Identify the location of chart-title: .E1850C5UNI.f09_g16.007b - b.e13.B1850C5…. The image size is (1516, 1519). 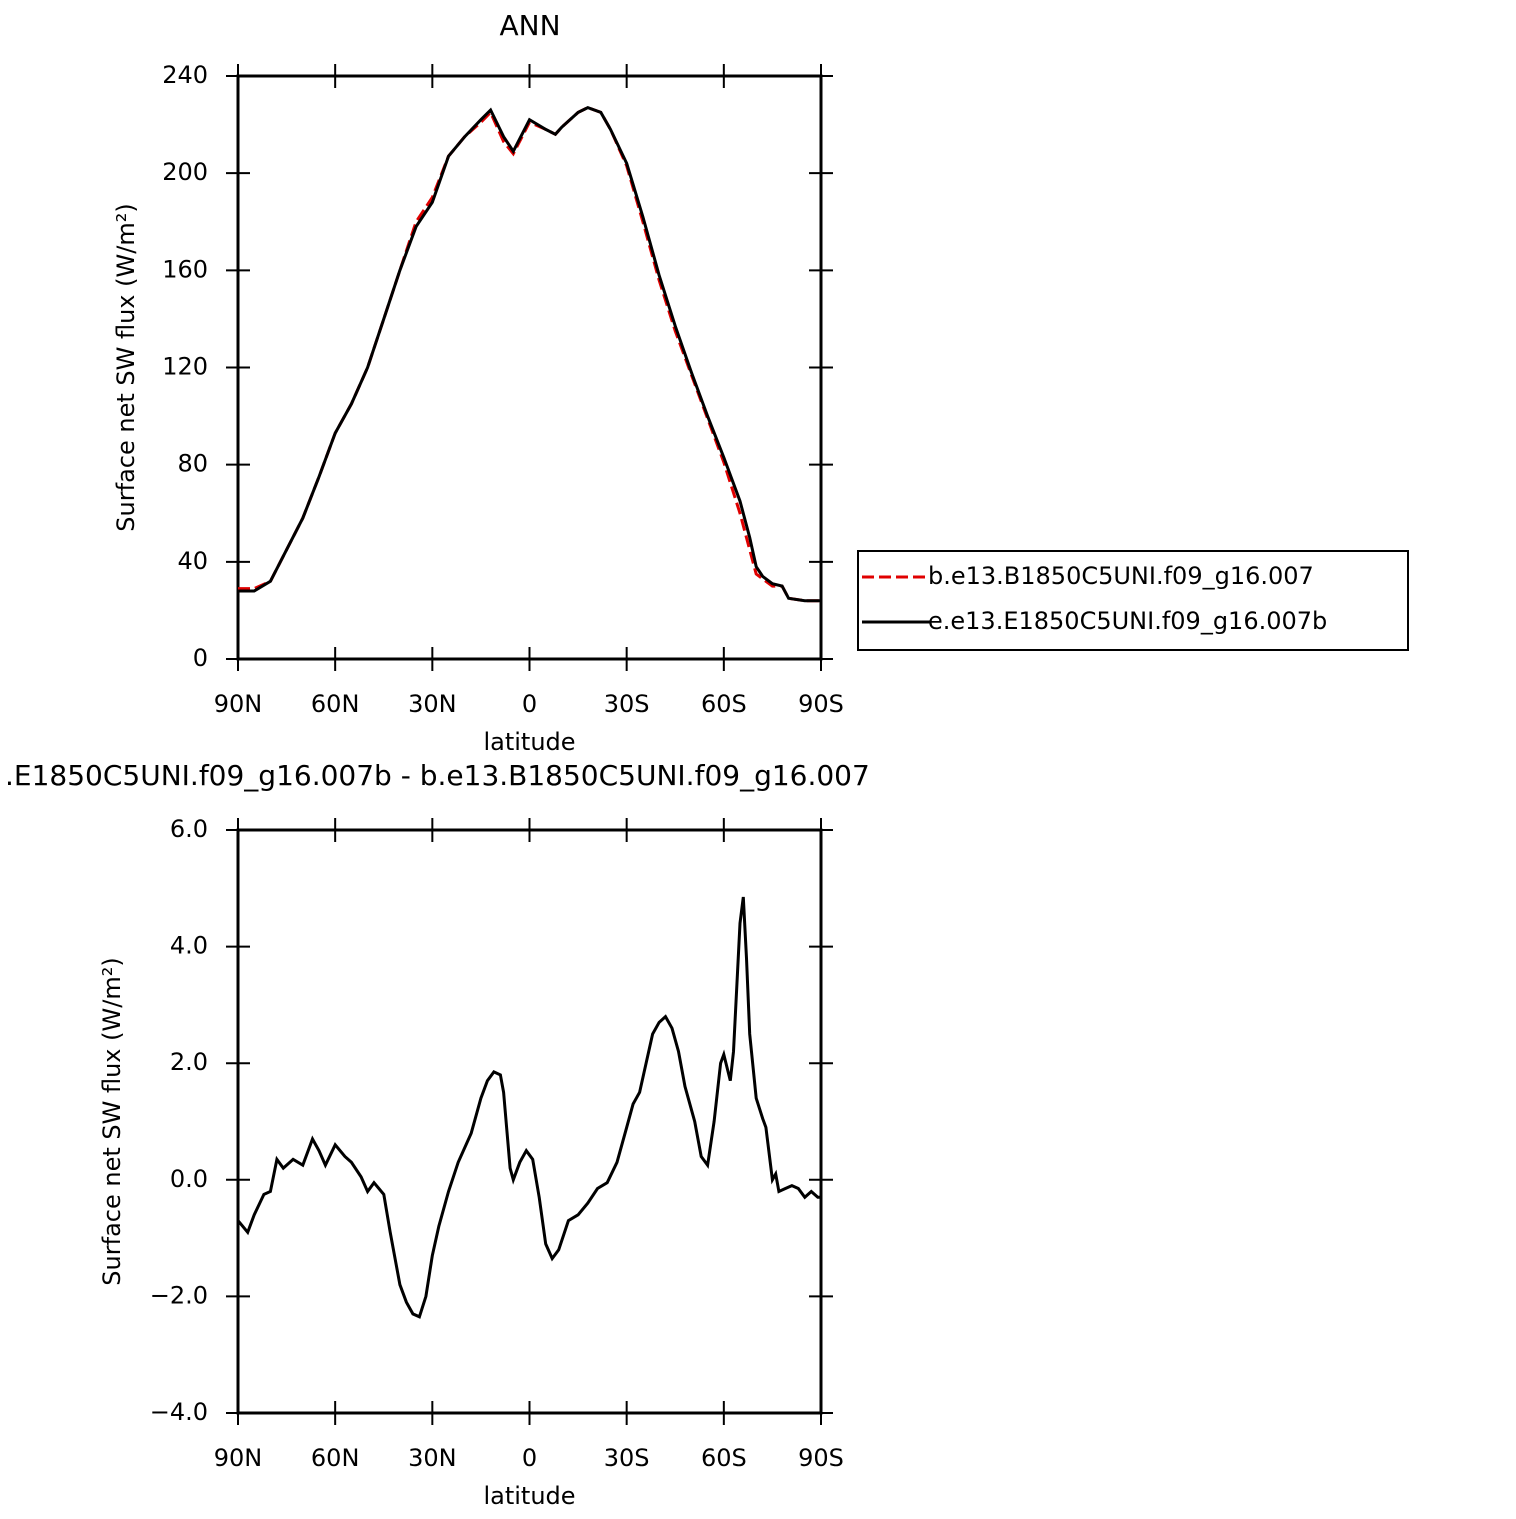
(437, 775).